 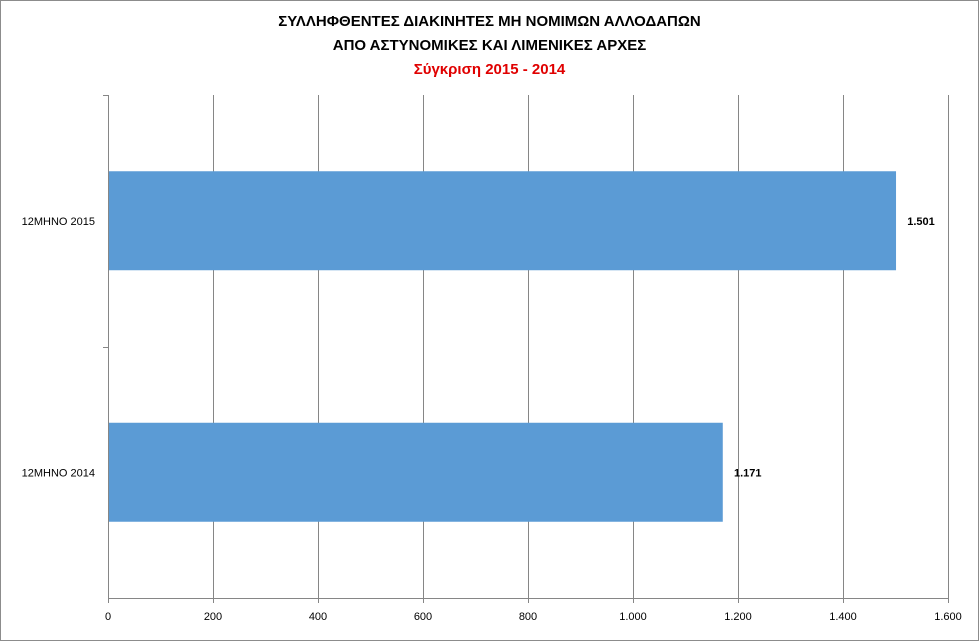 I want to click on x-tick-label: 1.600, so click(x=948, y=617).